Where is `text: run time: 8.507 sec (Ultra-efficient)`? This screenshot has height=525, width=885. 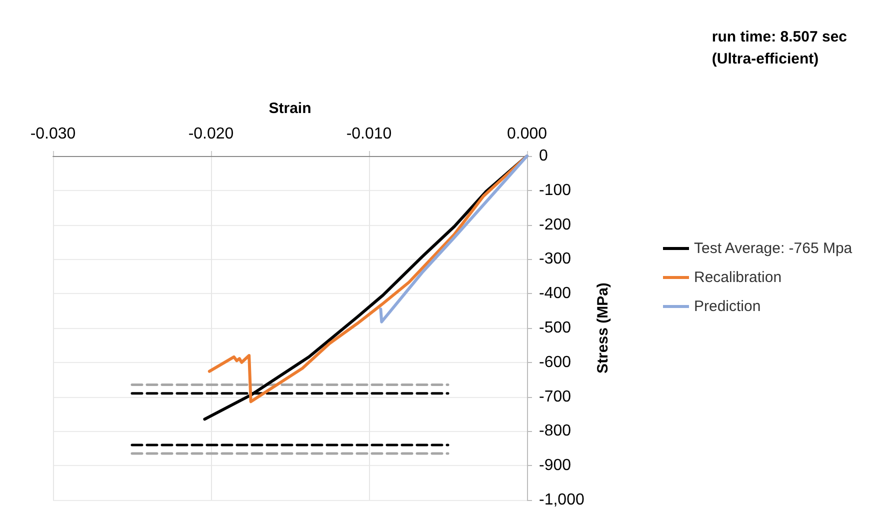
text: run time: 8.507 sec (Ultra-efficient) is located at coordinates (780, 48).